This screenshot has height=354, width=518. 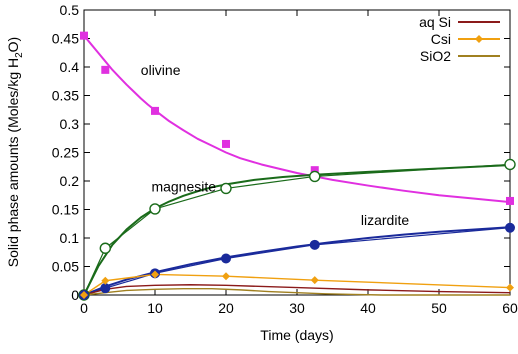 What do you see at coordinates (435, 56) in the screenshot?
I see `legend-label: SiO2` at bounding box center [435, 56].